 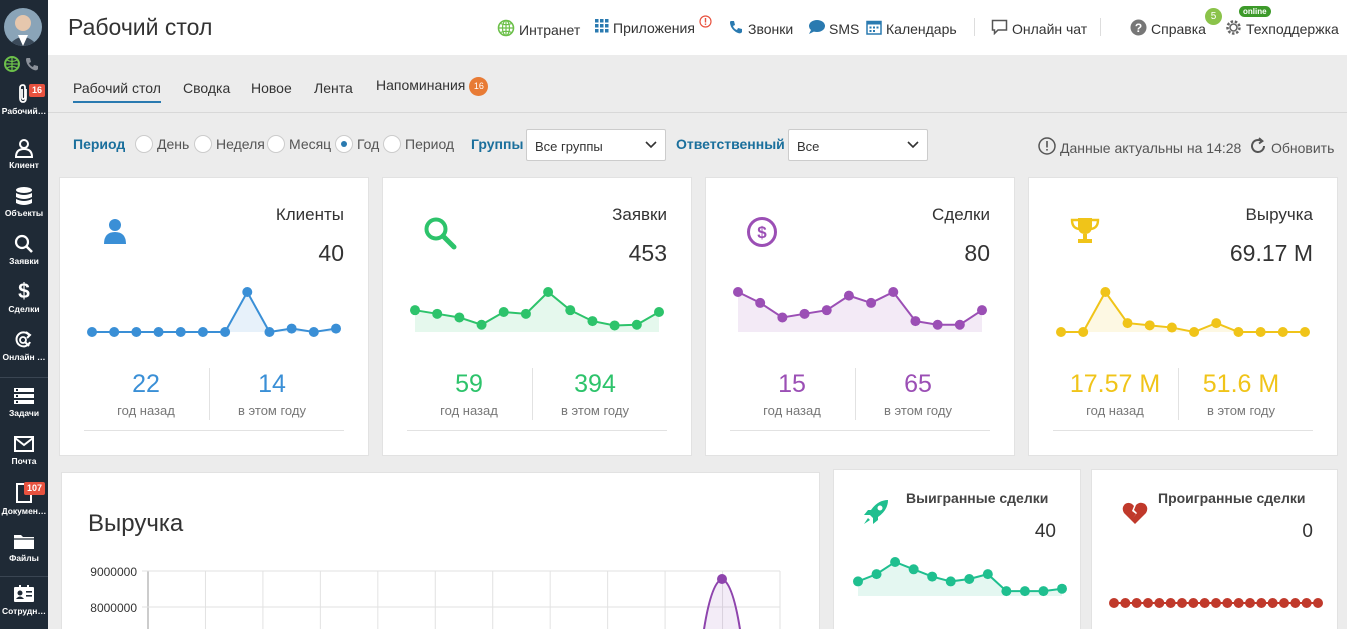 I want to click on sidebar-item-objects: Объекты, so click(x=24, y=210).